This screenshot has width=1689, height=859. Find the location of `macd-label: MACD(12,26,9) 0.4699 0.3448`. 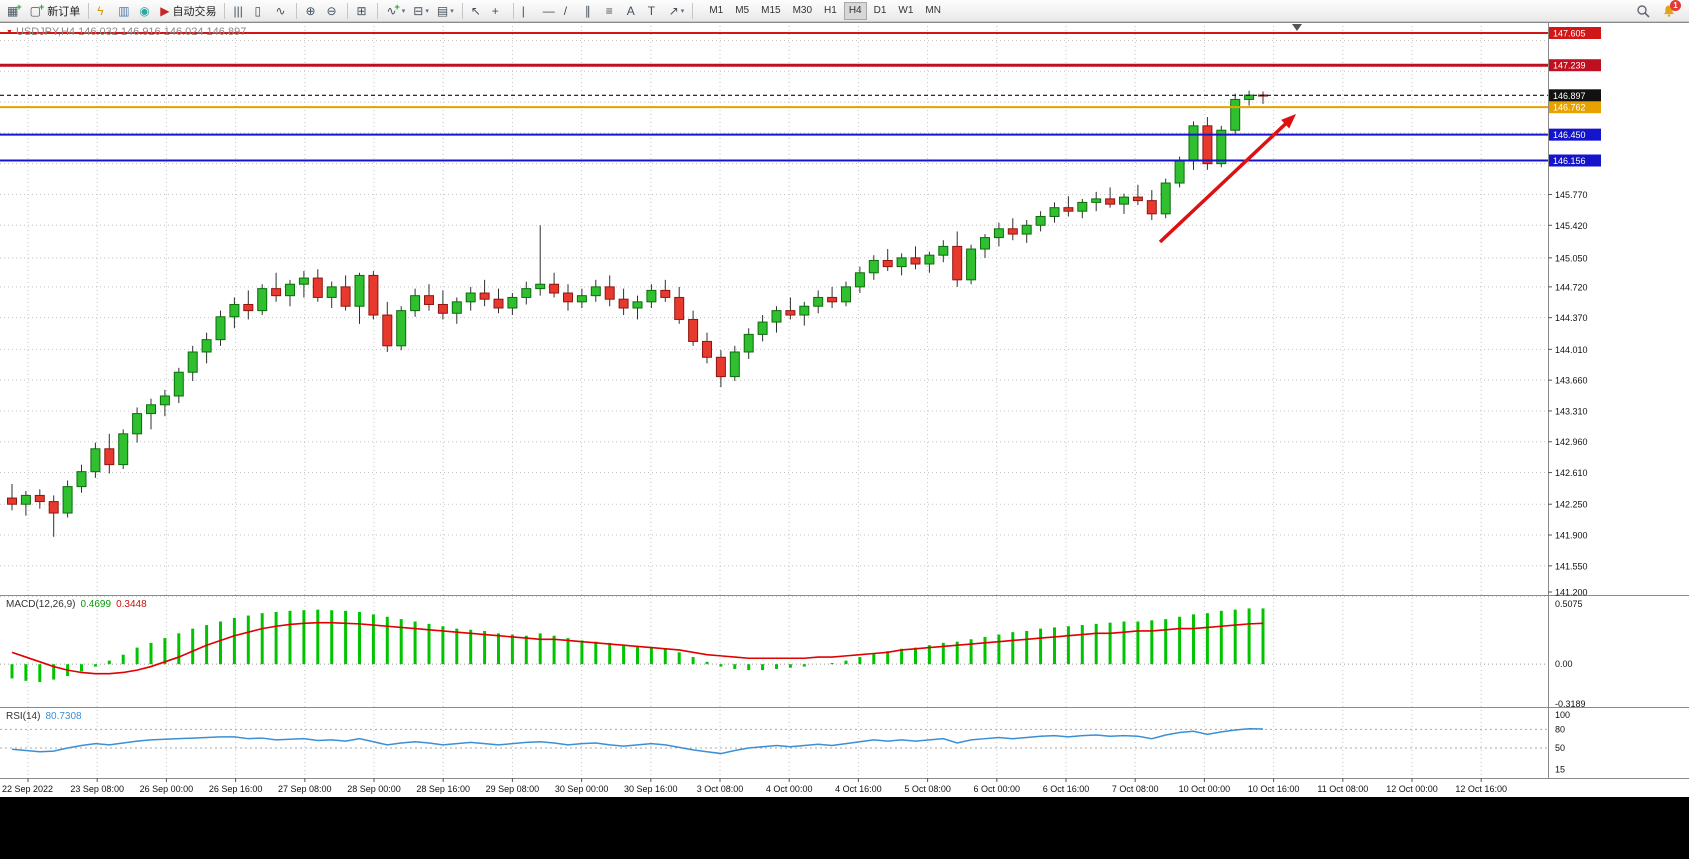

macd-label: MACD(12,26,9) 0.4699 0.3448 is located at coordinates (76, 604).